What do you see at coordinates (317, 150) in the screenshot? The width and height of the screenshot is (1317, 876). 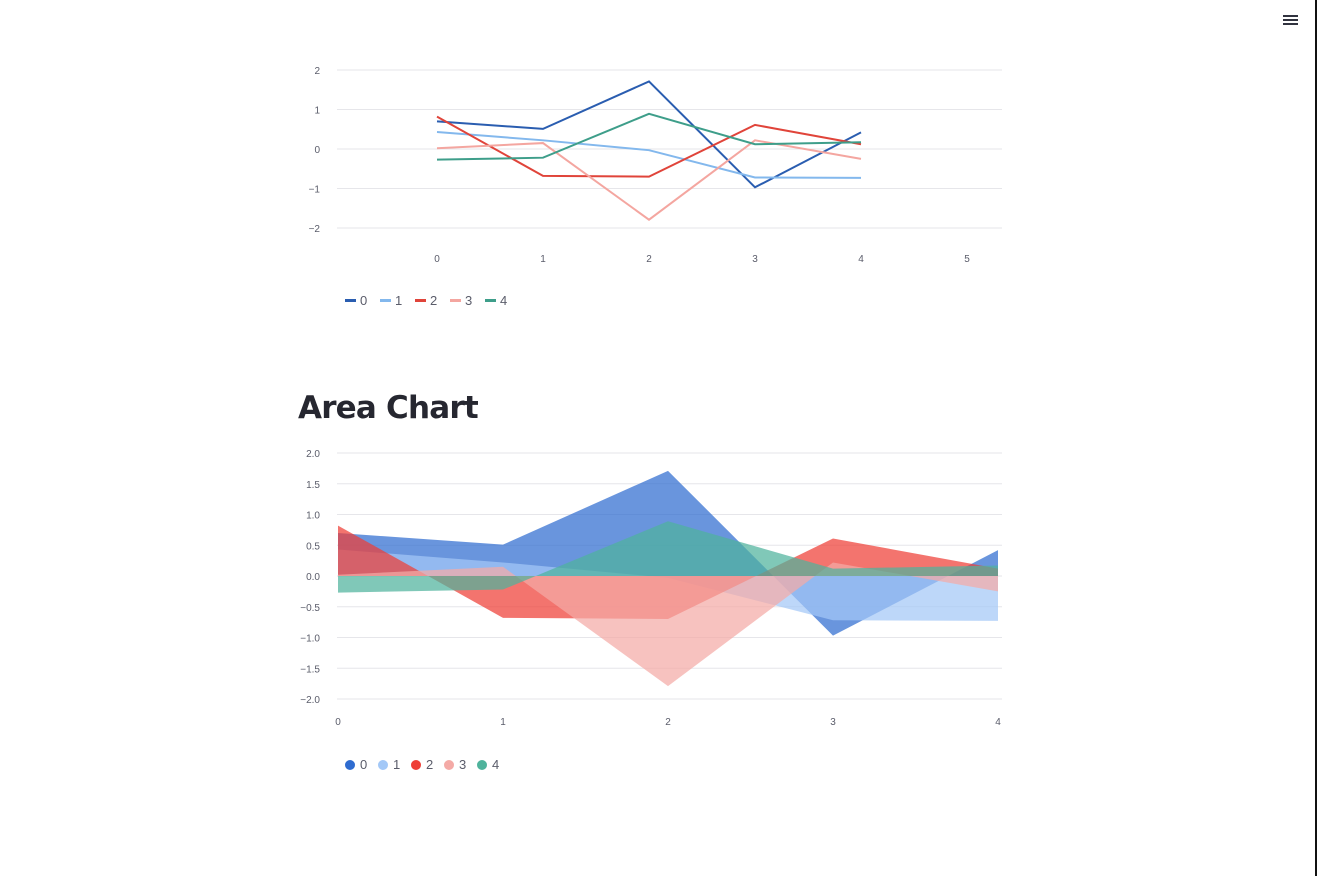 I see `y-tick-label: 0` at bounding box center [317, 150].